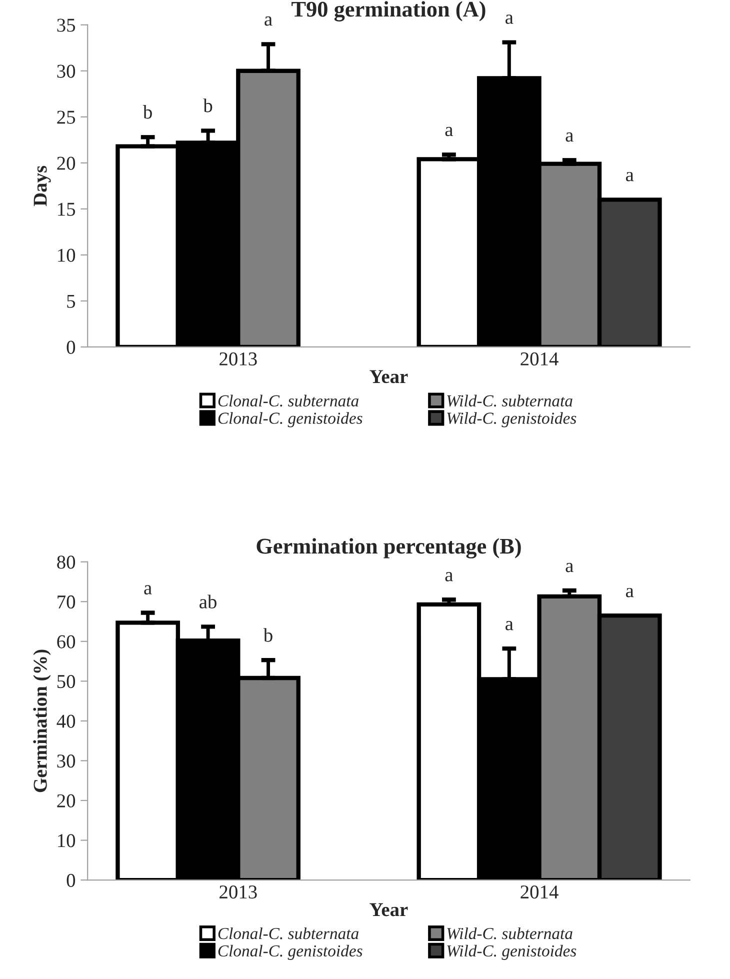 Image resolution: width=730 pixels, height=979 pixels. What do you see at coordinates (208, 601) in the screenshot?
I see `data-label: ab` at bounding box center [208, 601].